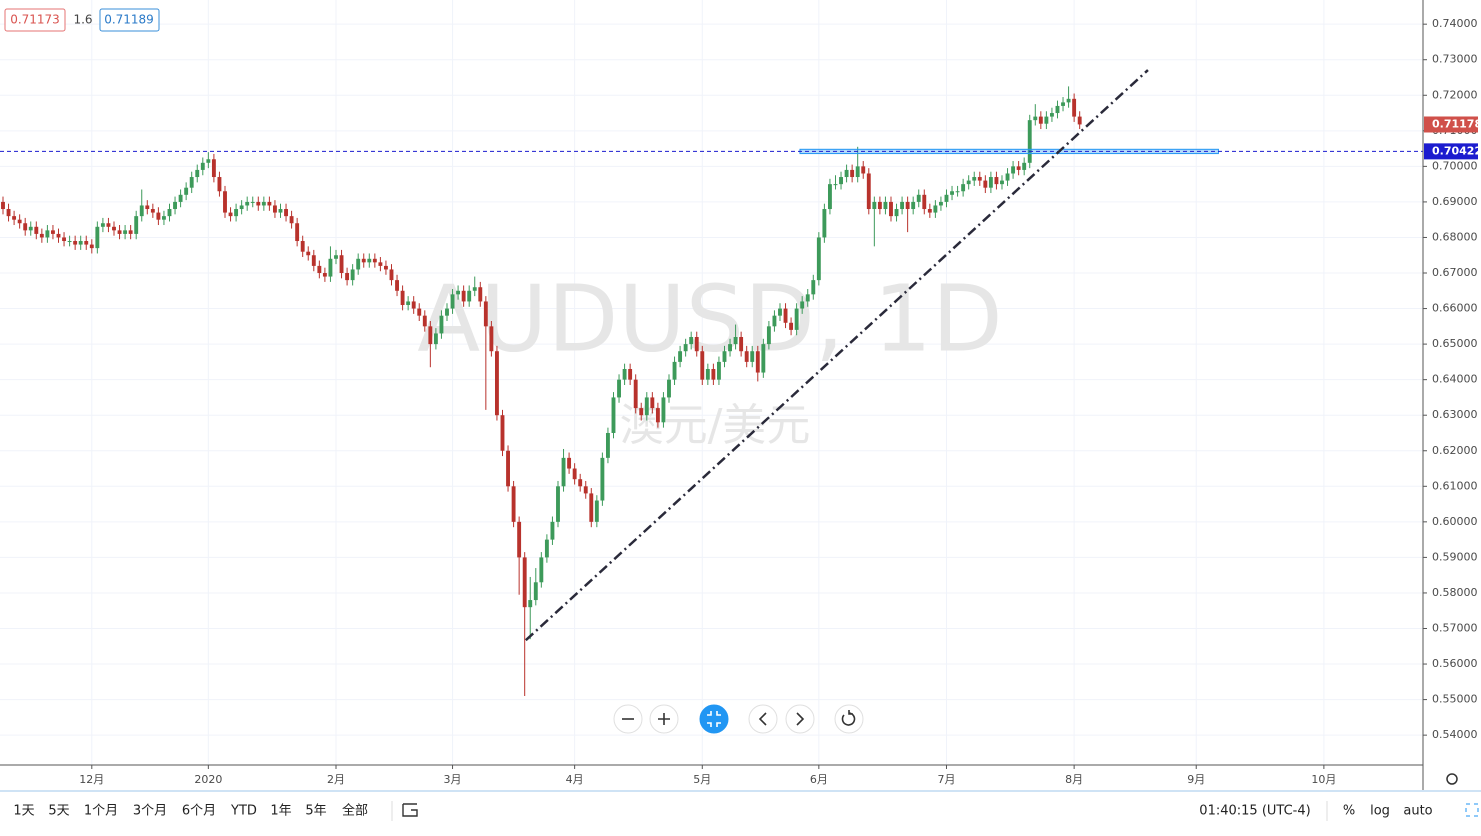  I want to click on x-tick-label: 2月, so click(336, 779).